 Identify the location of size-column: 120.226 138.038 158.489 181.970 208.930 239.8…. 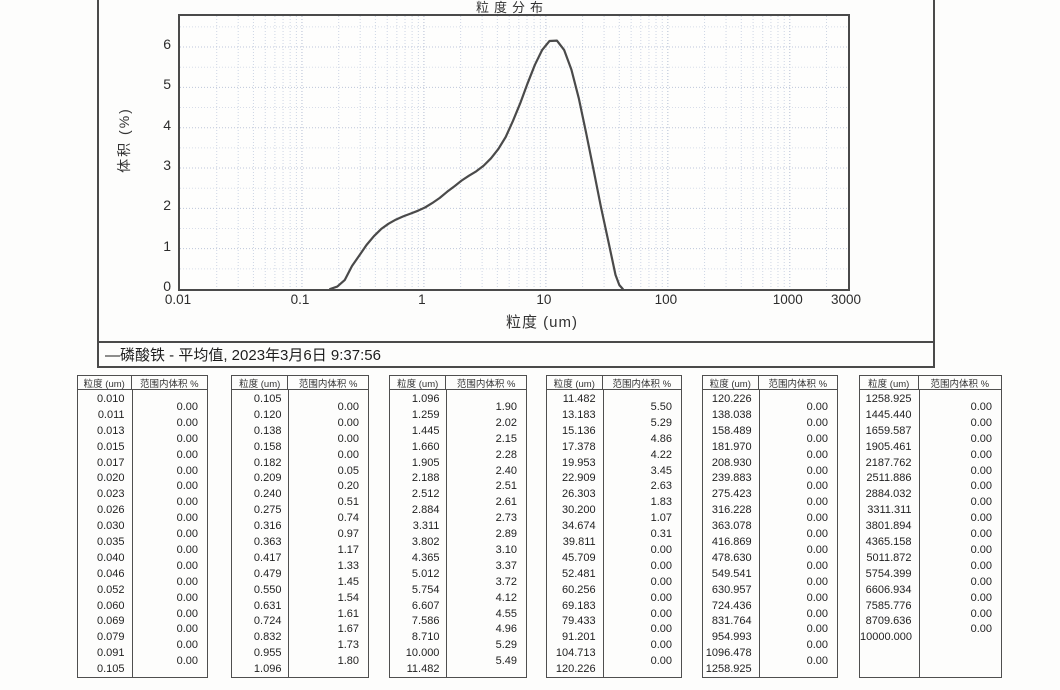
(731, 535).